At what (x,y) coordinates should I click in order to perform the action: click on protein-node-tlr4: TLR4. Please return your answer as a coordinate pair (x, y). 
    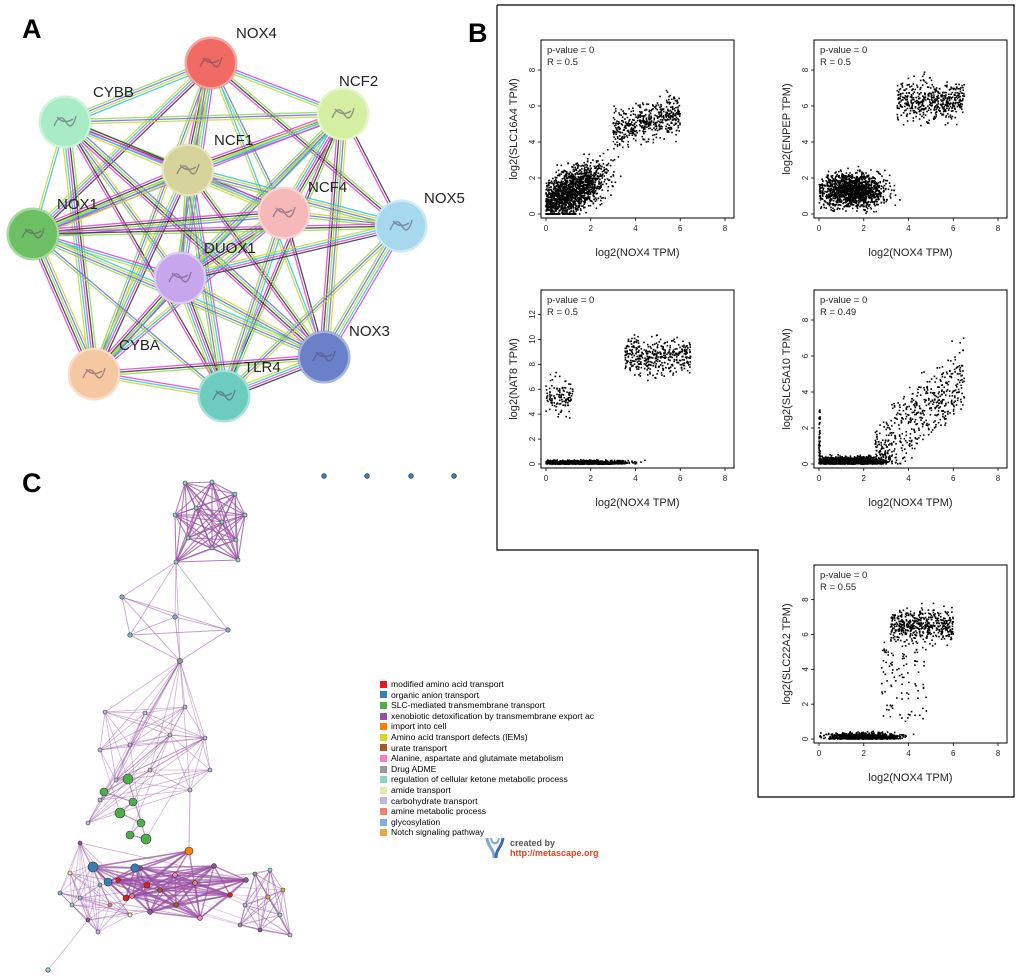
    Looking at the image, I should click on (239, 391).